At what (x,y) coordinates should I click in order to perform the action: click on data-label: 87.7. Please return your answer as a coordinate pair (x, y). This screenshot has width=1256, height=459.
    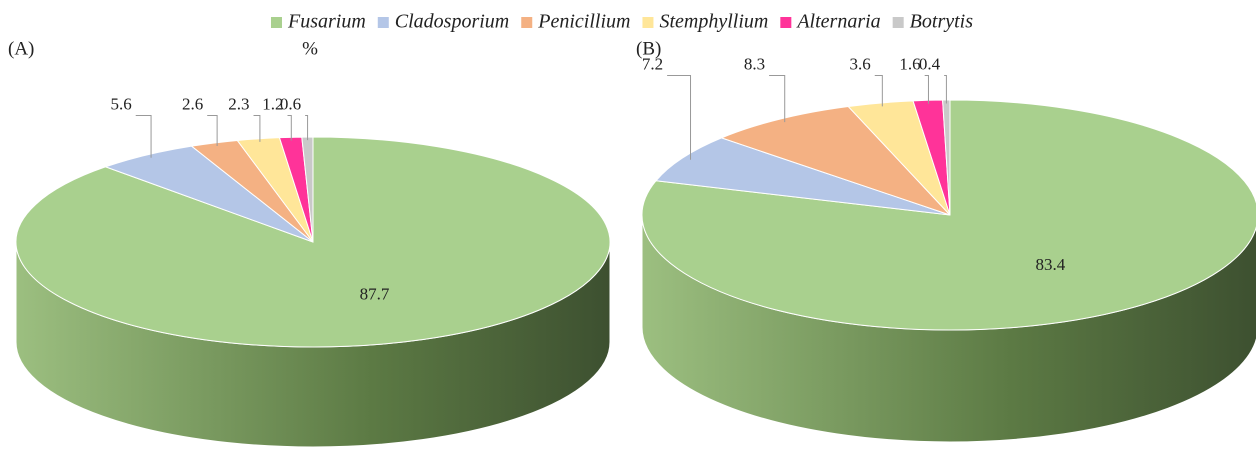
    Looking at the image, I should click on (375, 293).